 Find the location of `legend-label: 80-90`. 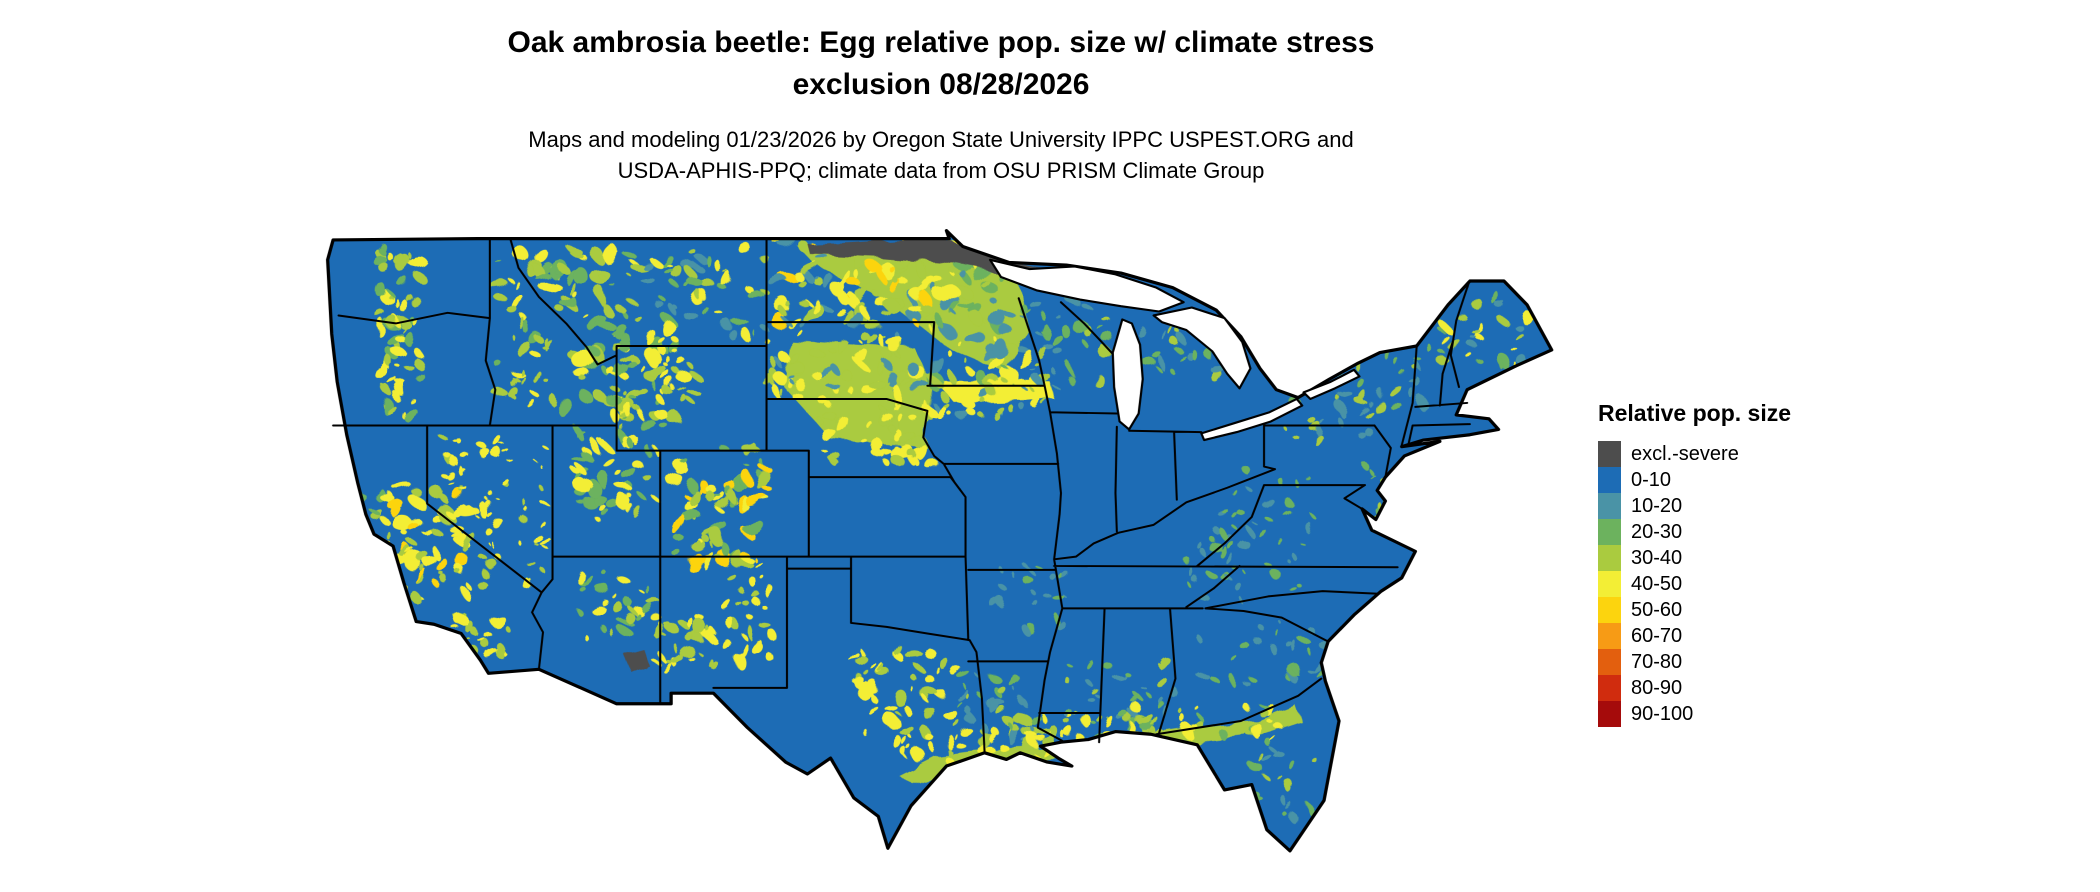

legend-label: 80-90 is located at coordinates (1657, 688).